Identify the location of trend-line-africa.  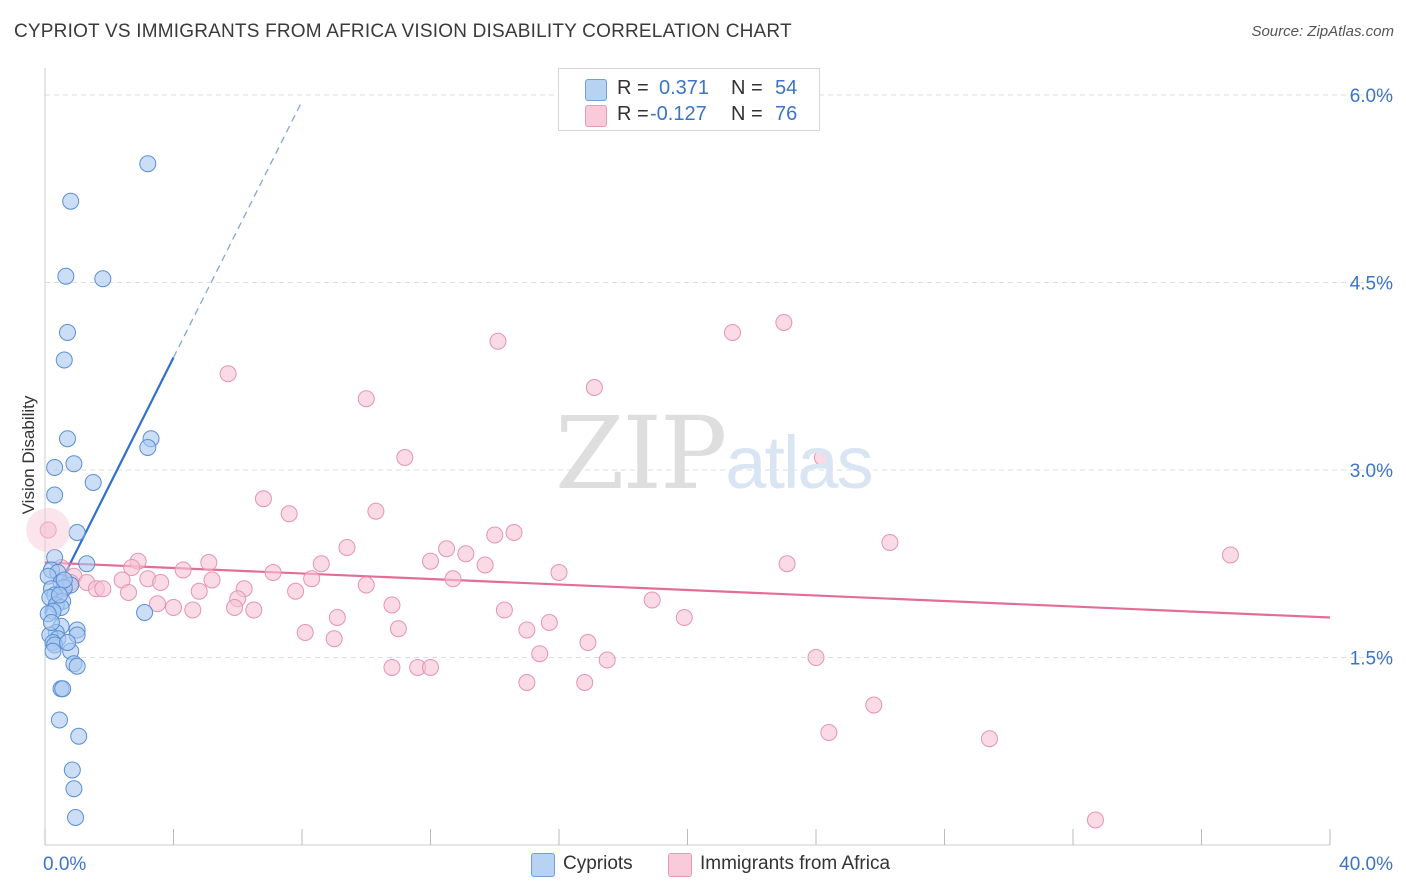
(687, 590).